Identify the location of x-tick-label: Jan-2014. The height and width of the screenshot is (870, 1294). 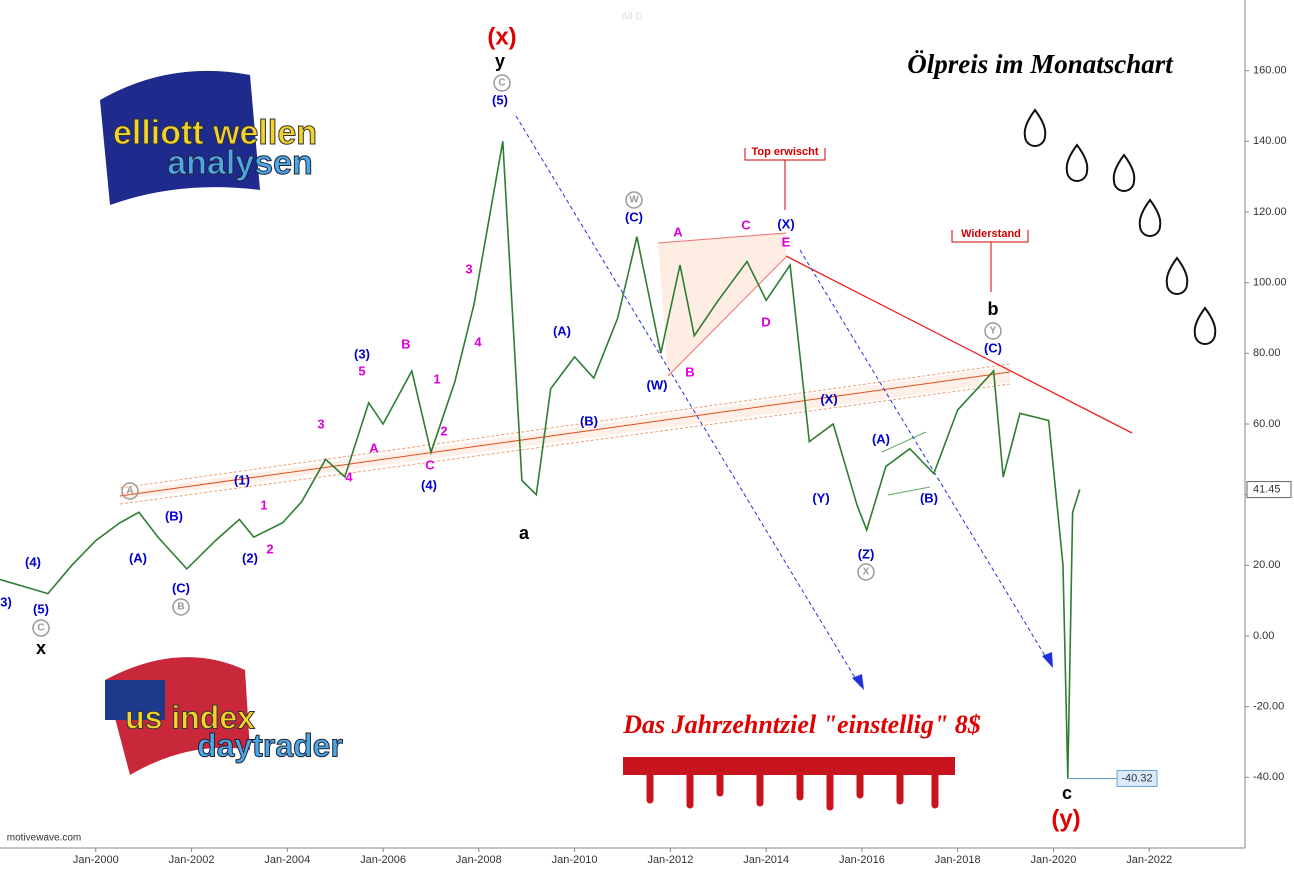
(766, 860).